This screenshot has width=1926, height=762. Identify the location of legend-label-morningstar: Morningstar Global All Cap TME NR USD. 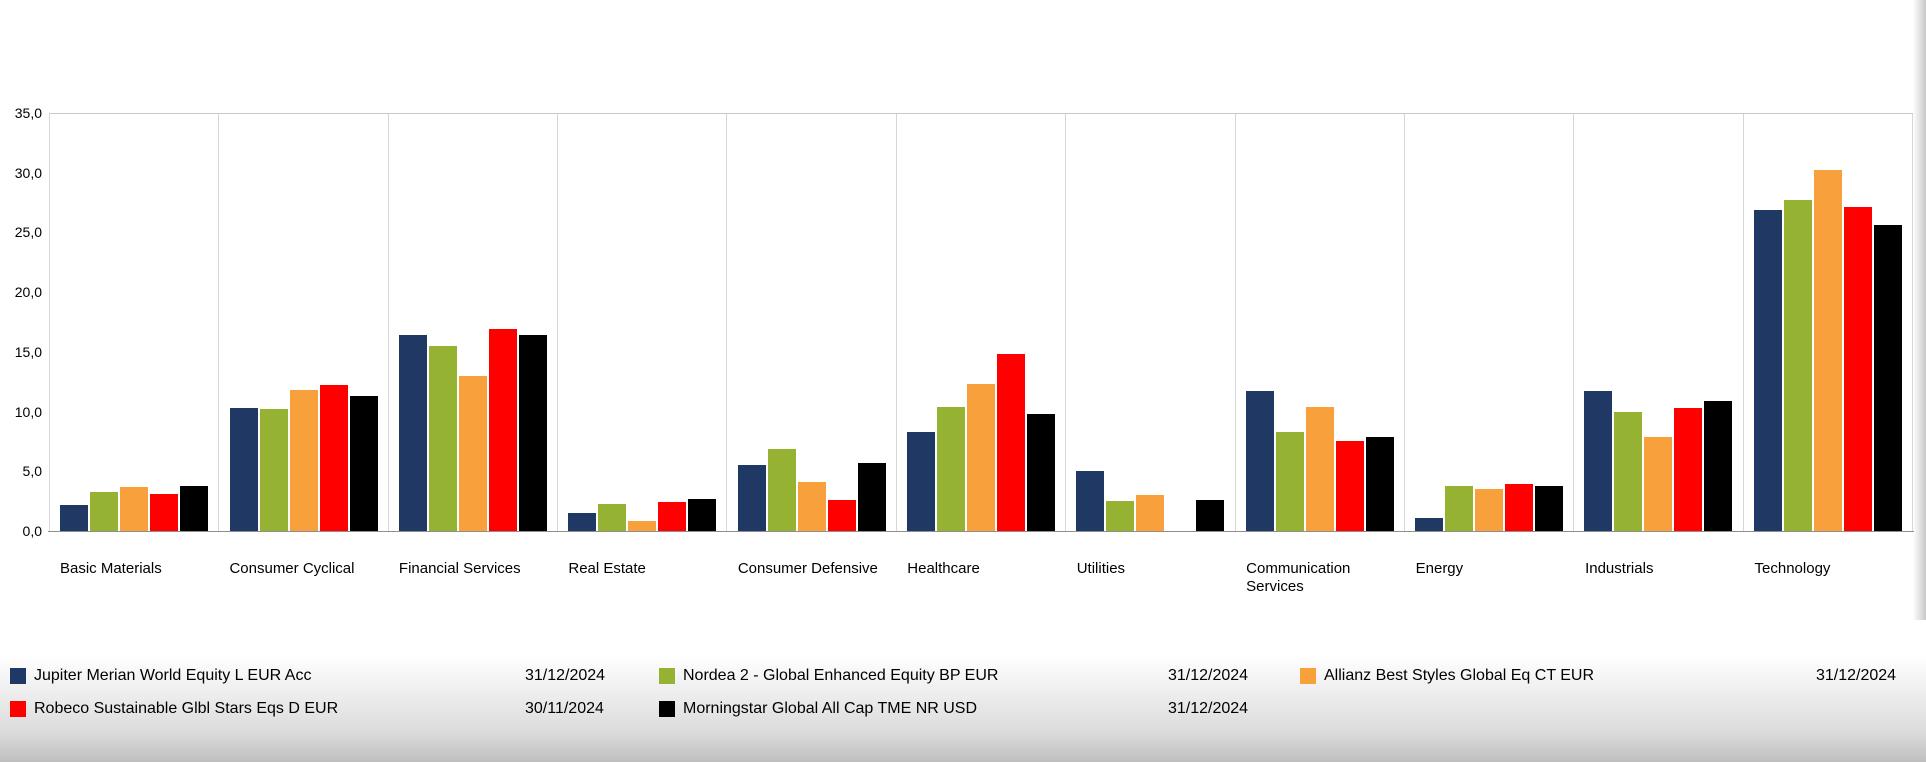
(830, 708).